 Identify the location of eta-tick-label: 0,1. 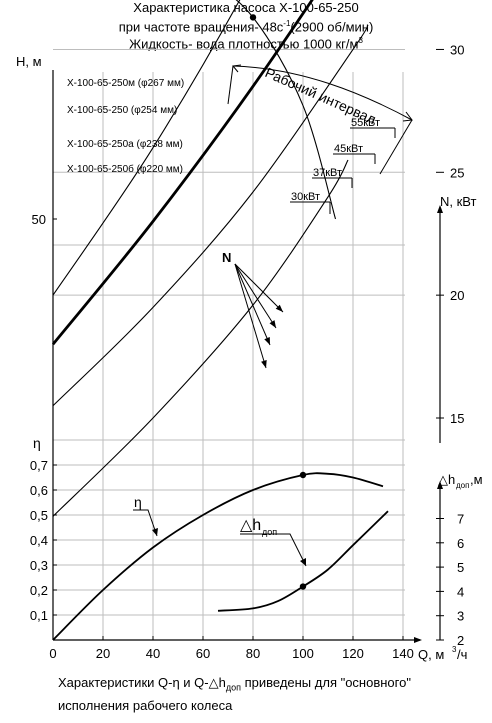
(39, 615).